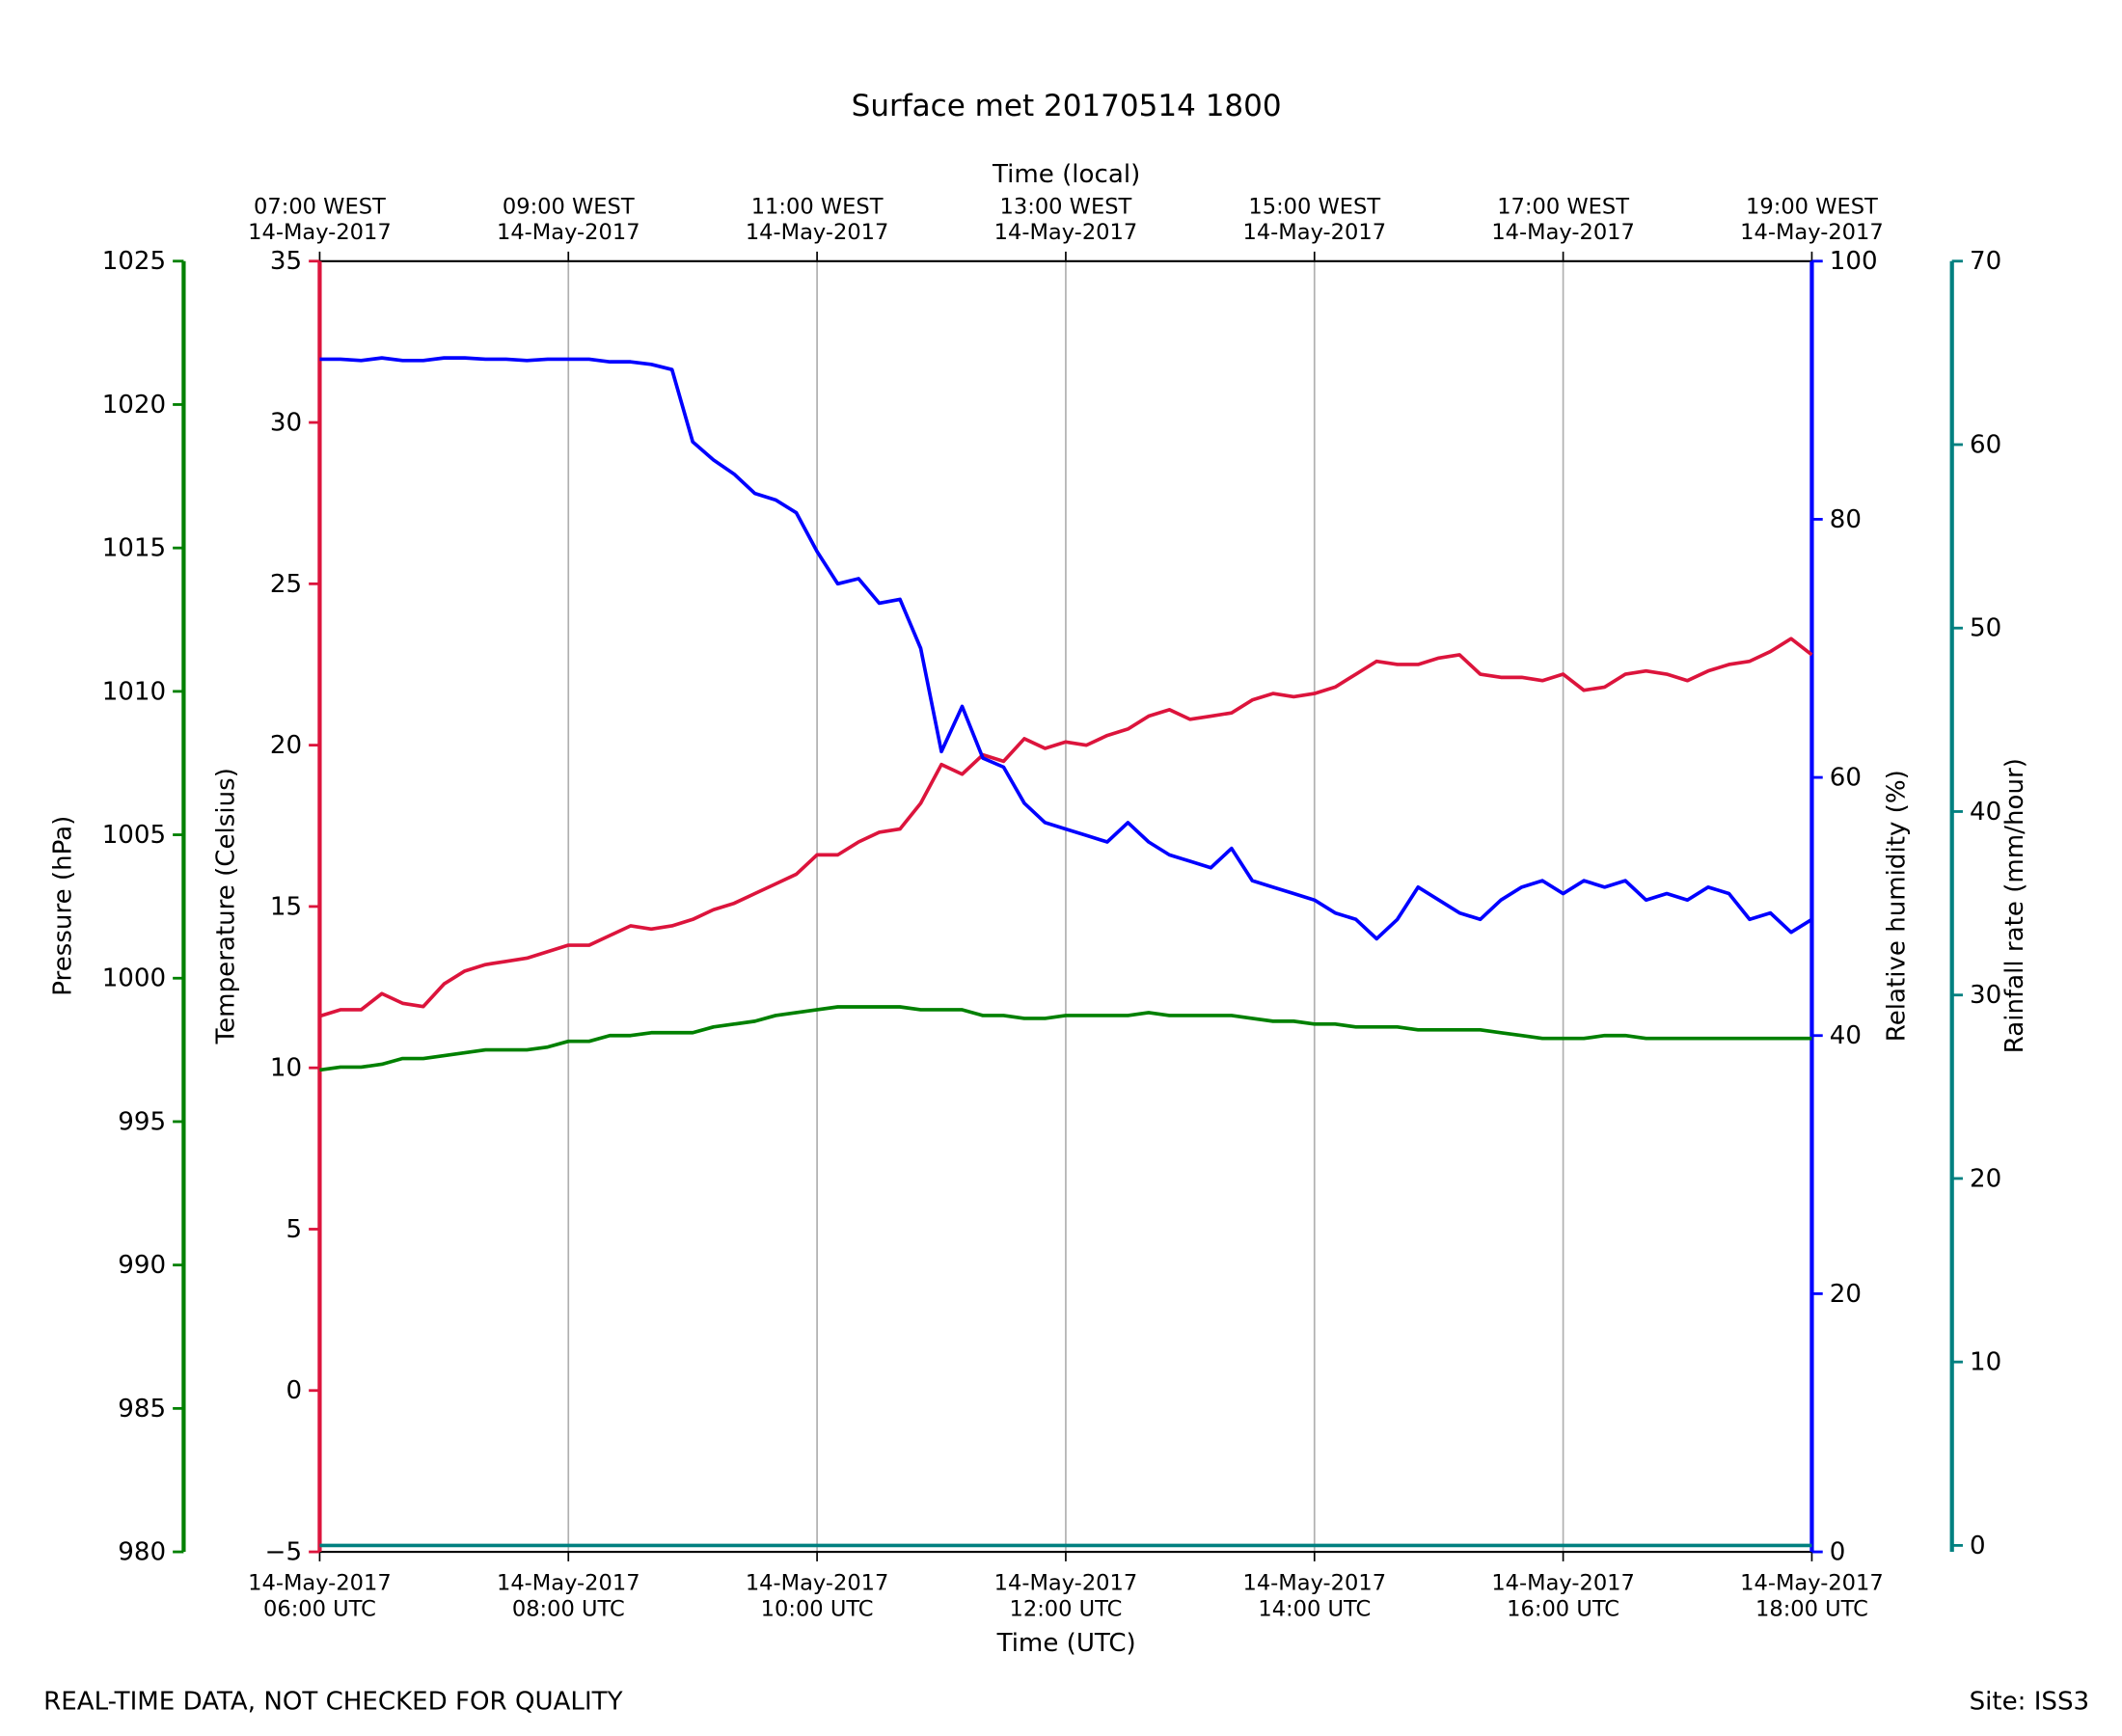 This screenshot has height=1736, width=2122. Describe the element at coordinates (286, 1069) in the screenshot. I see `y-tick-label: 10` at that location.